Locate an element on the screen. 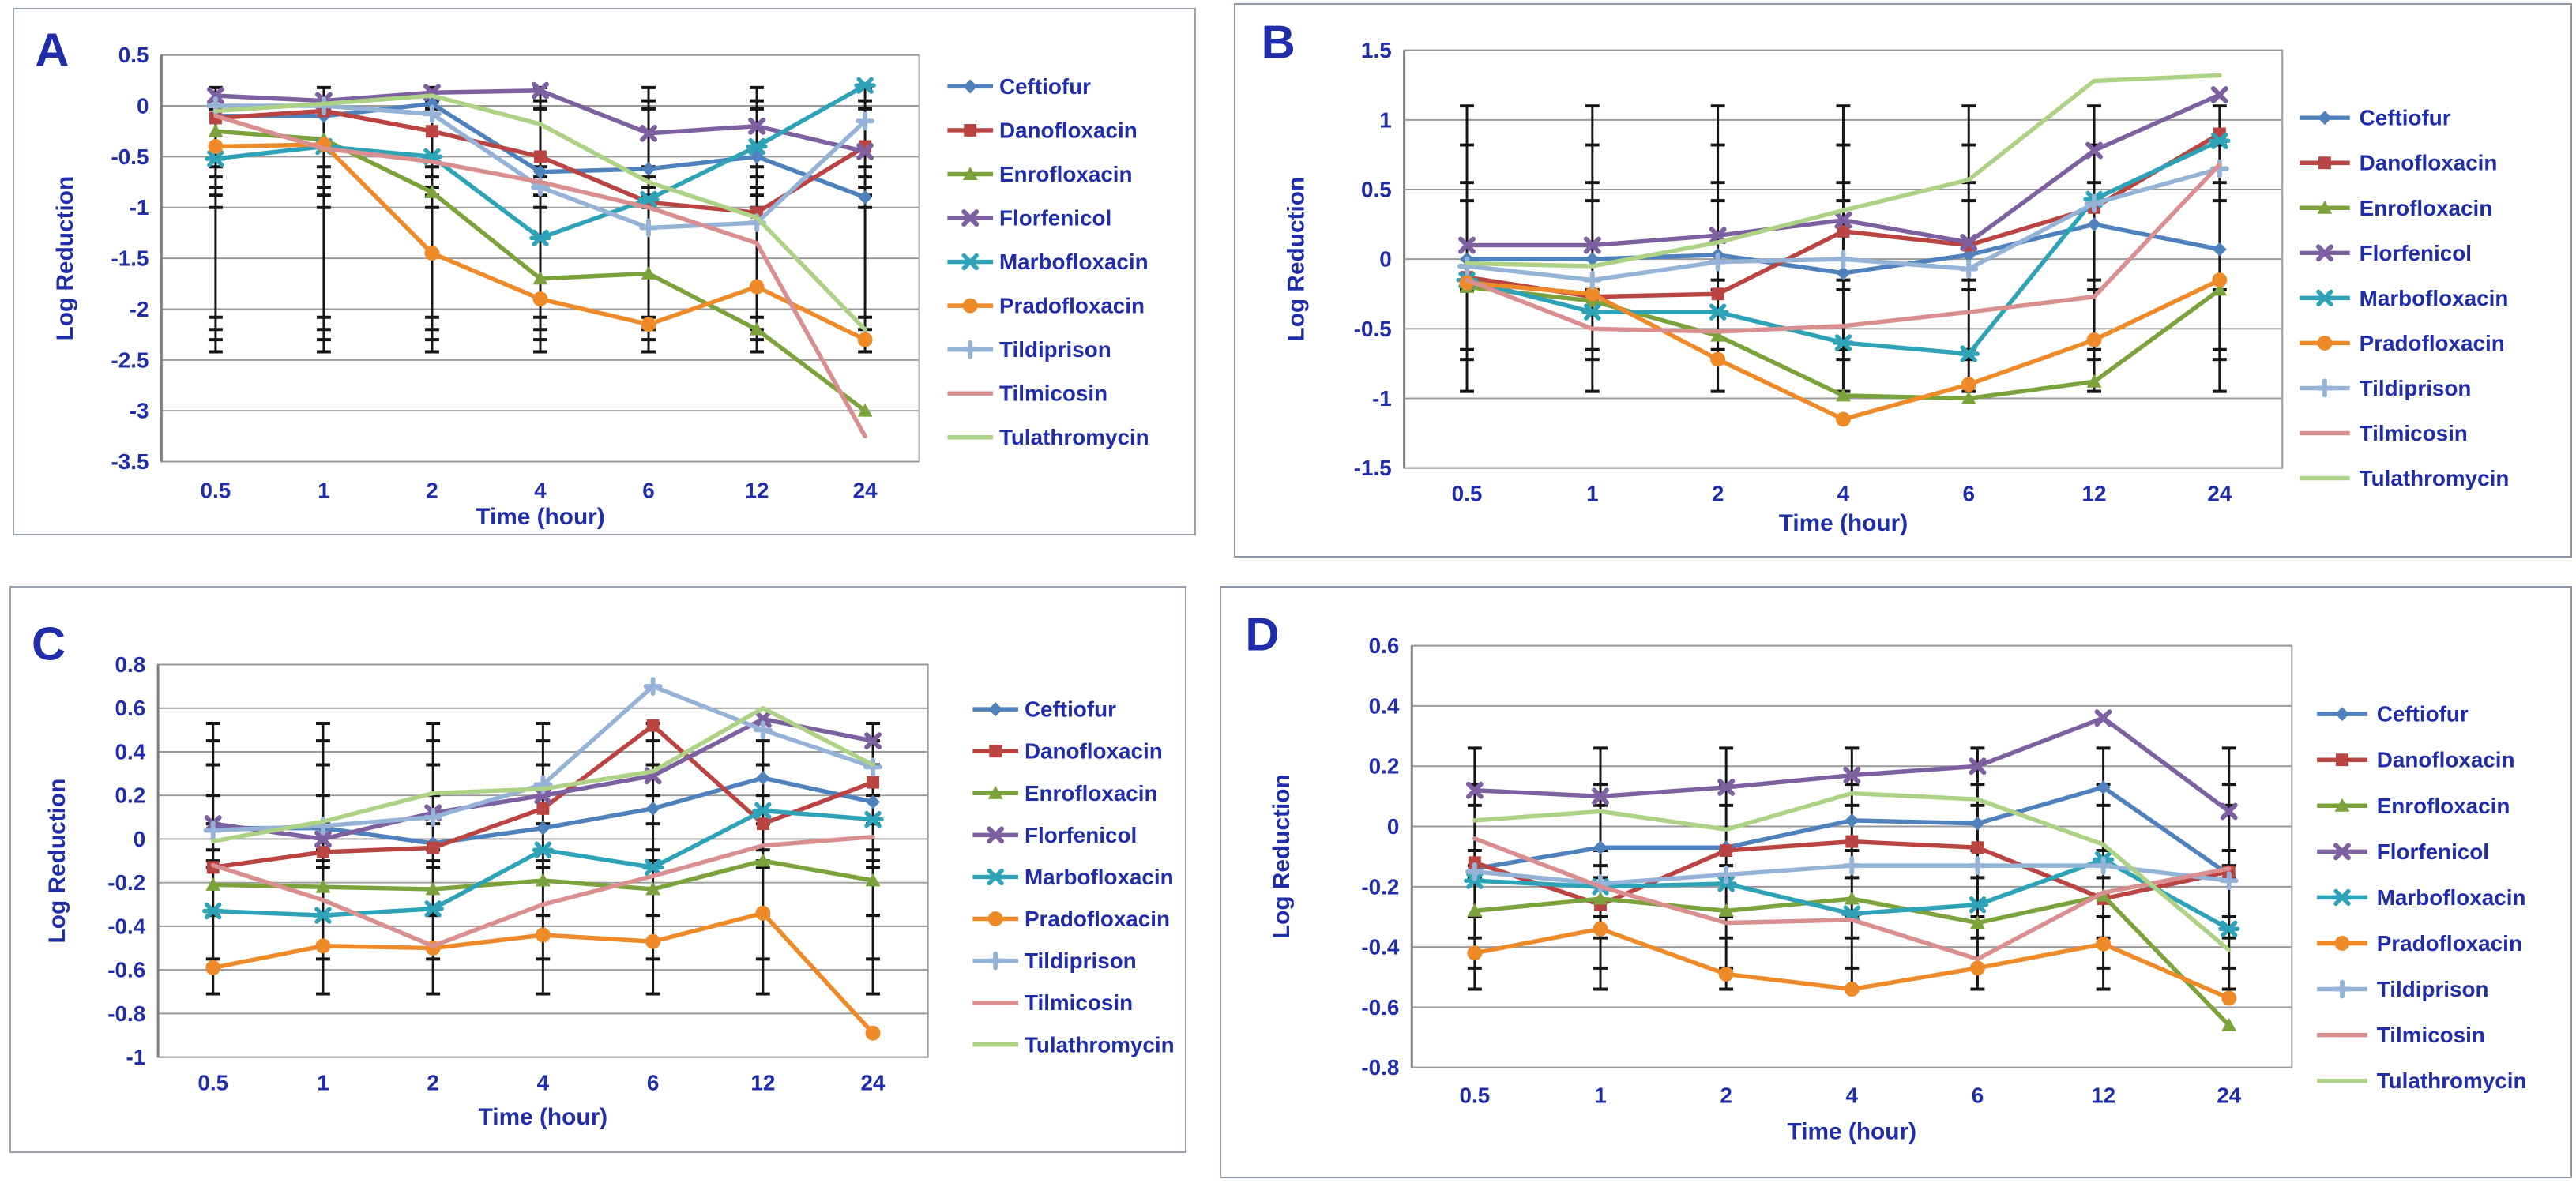 The width and height of the screenshot is (2576, 1198). x-tick-label: 2 is located at coordinates (432, 490).